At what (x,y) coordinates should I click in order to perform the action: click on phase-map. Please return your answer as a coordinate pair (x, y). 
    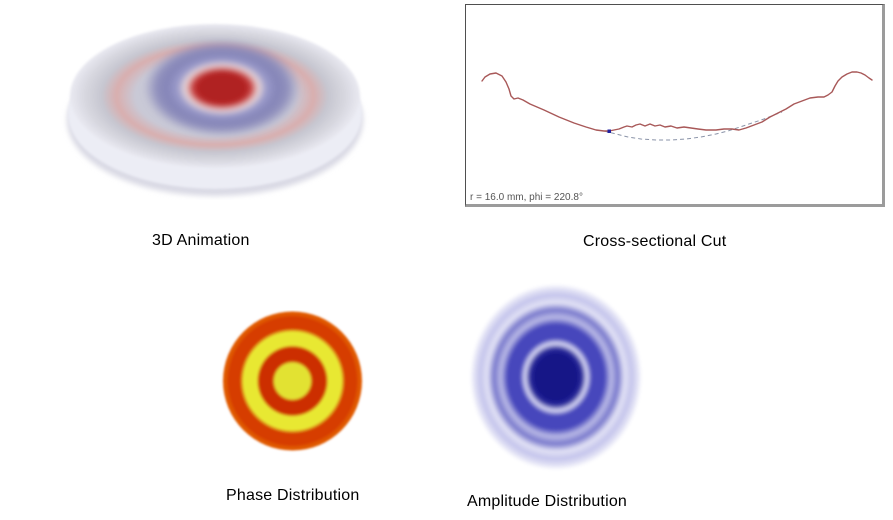
    Looking at the image, I should click on (292, 381).